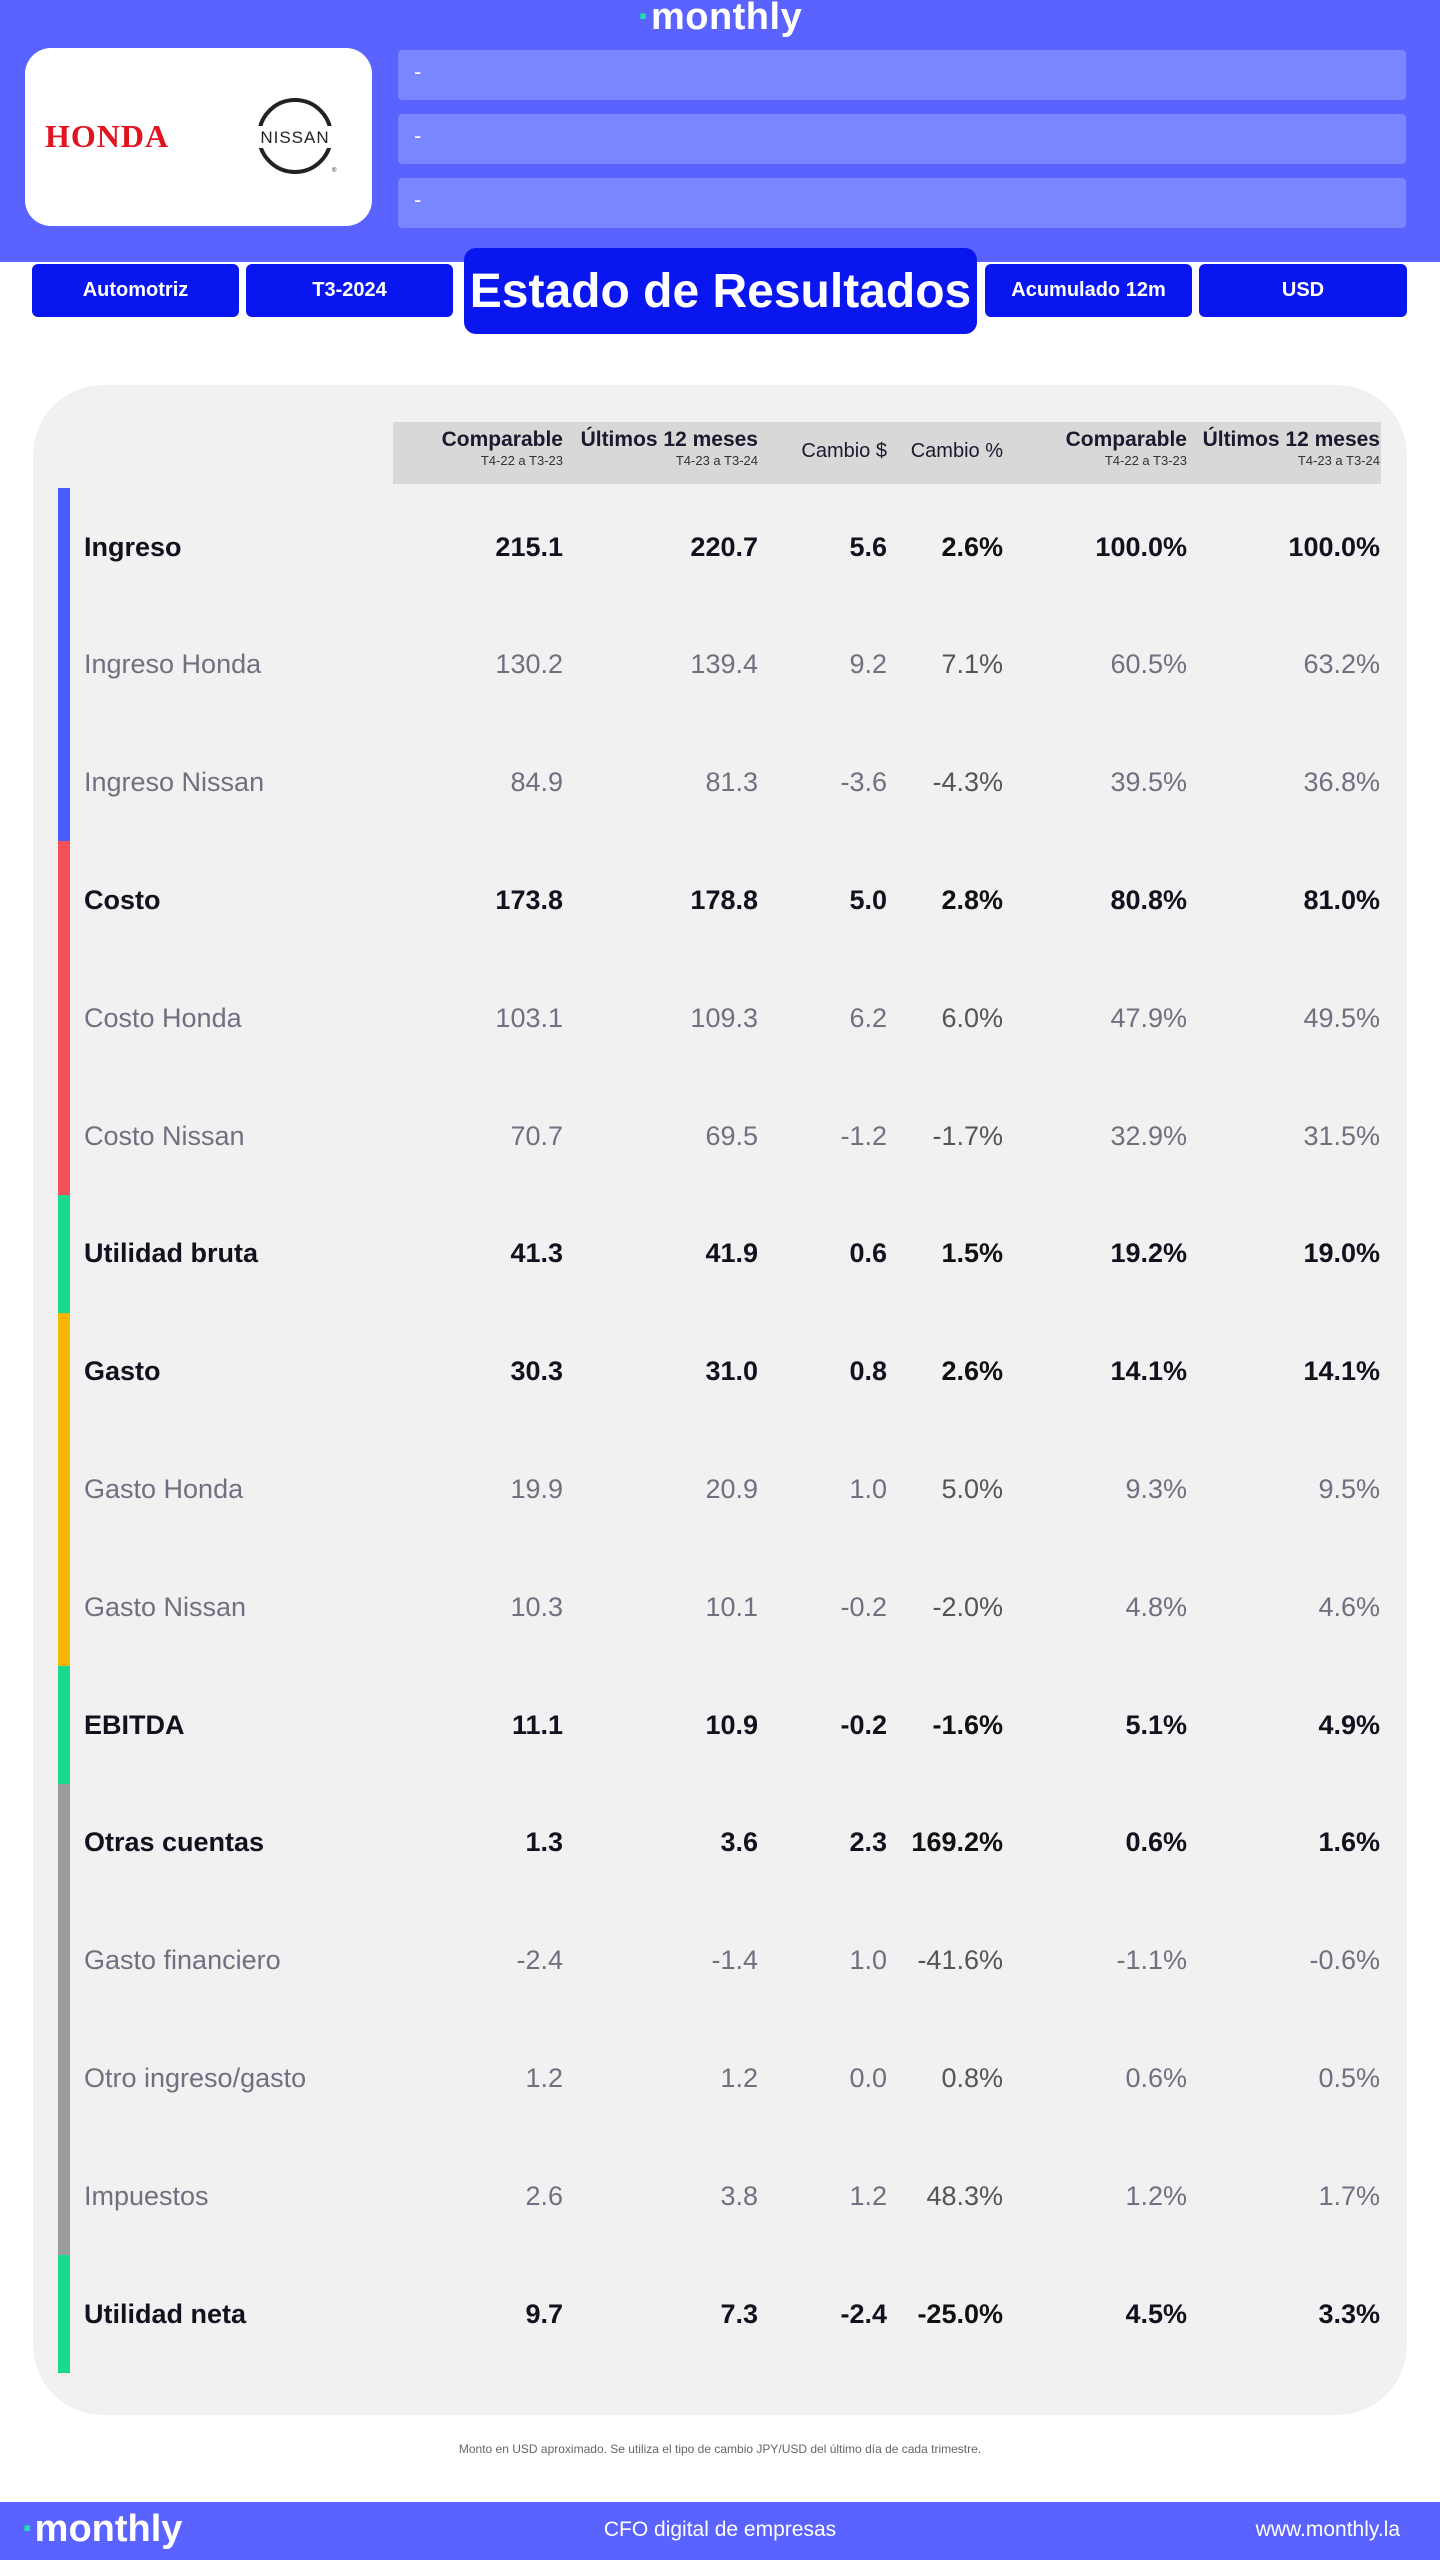  What do you see at coordinates (972, 664) in the screenshot?
I see `cell-cambio-pct: 7.1%` at bounding box center [972, 664].